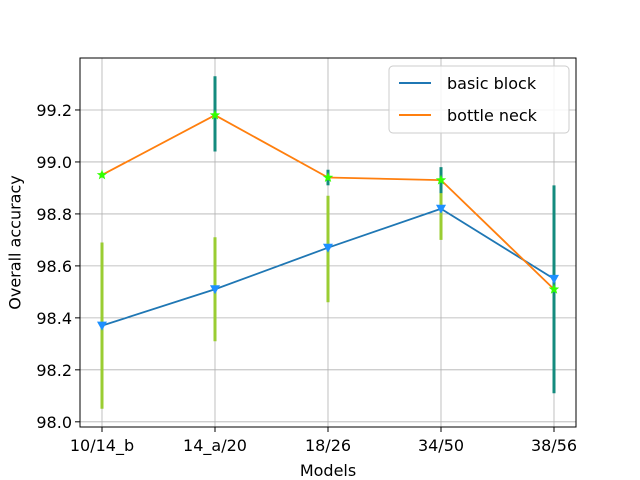 This screenshot has width=640, height=480. Describe the element at coordinates (54, 370) in the screenshot. I see `y-tick-label: 98.2` at that location.